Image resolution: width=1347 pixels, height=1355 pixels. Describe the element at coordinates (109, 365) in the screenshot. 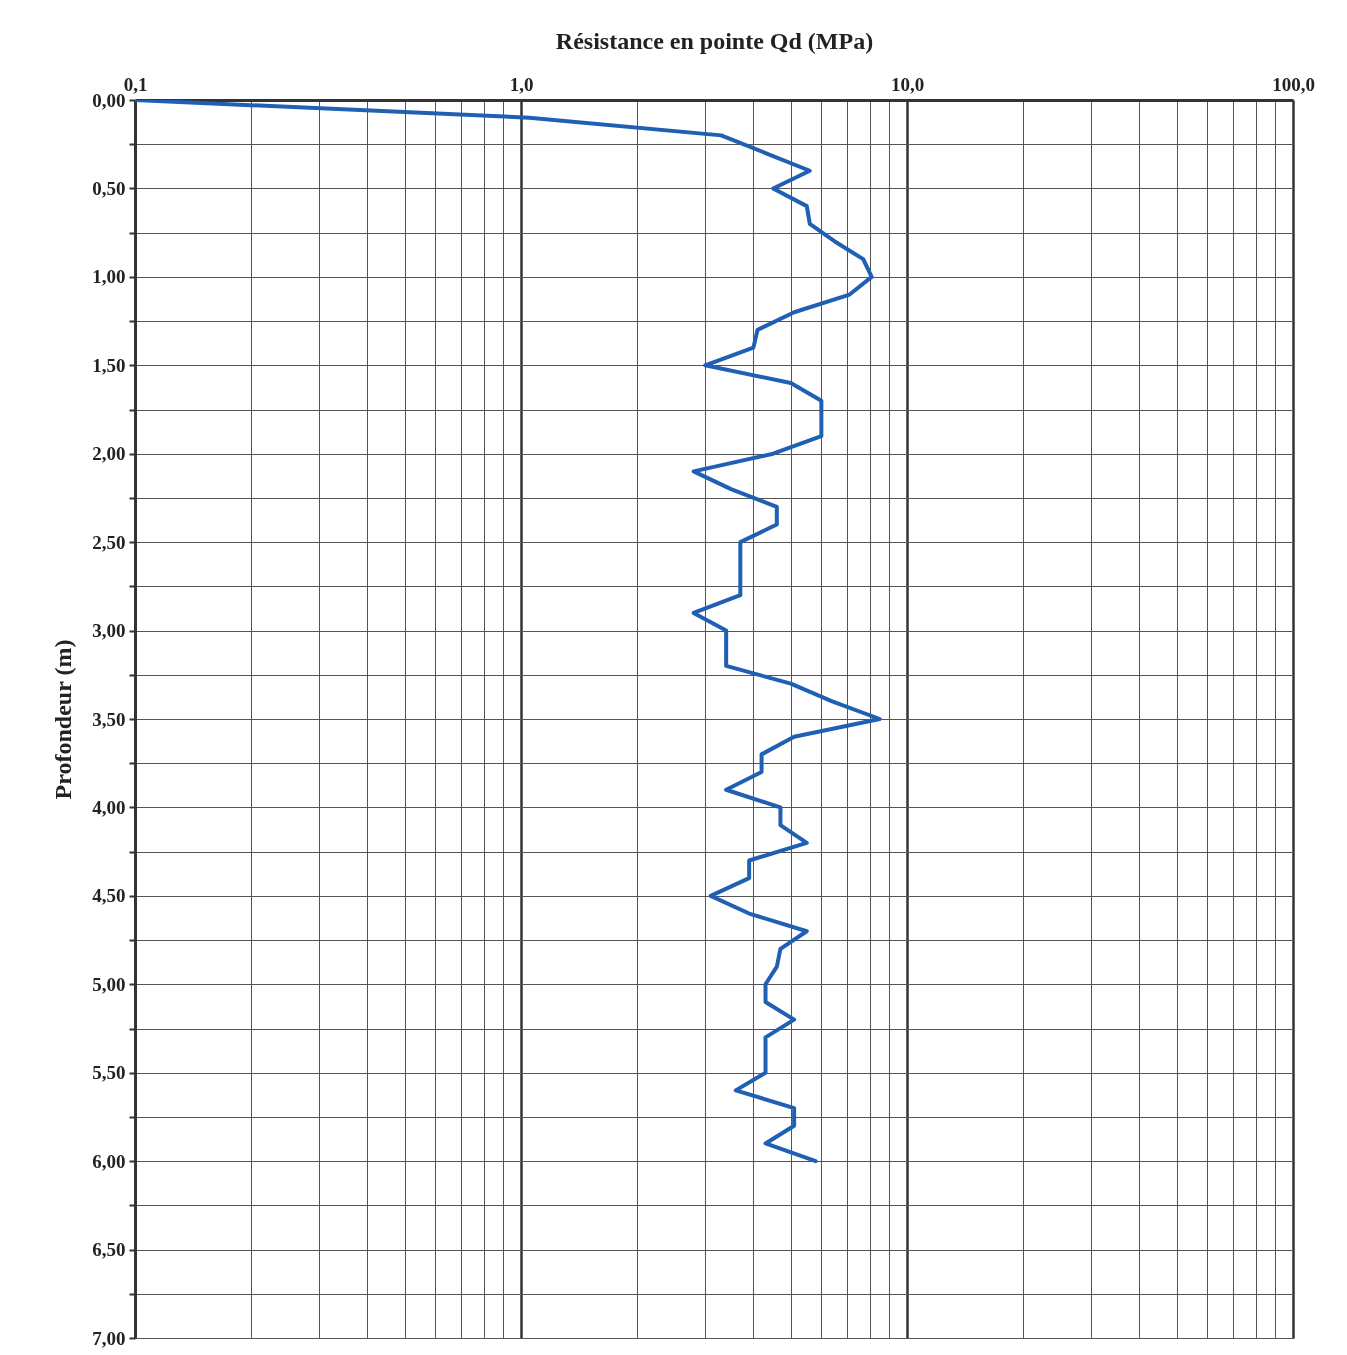

I see `y-tick-label: 1,50` at that location.